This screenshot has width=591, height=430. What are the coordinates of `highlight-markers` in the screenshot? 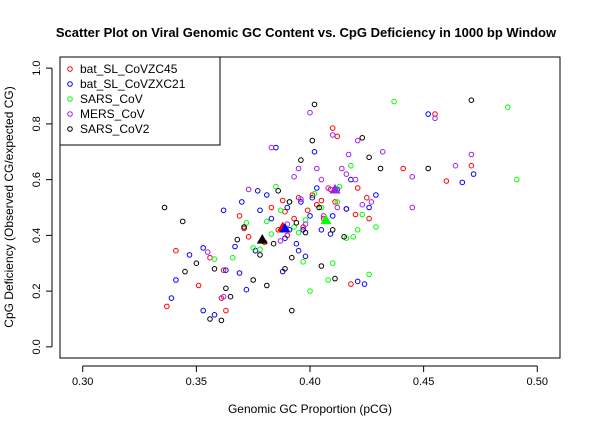 It's located at (298, 213).